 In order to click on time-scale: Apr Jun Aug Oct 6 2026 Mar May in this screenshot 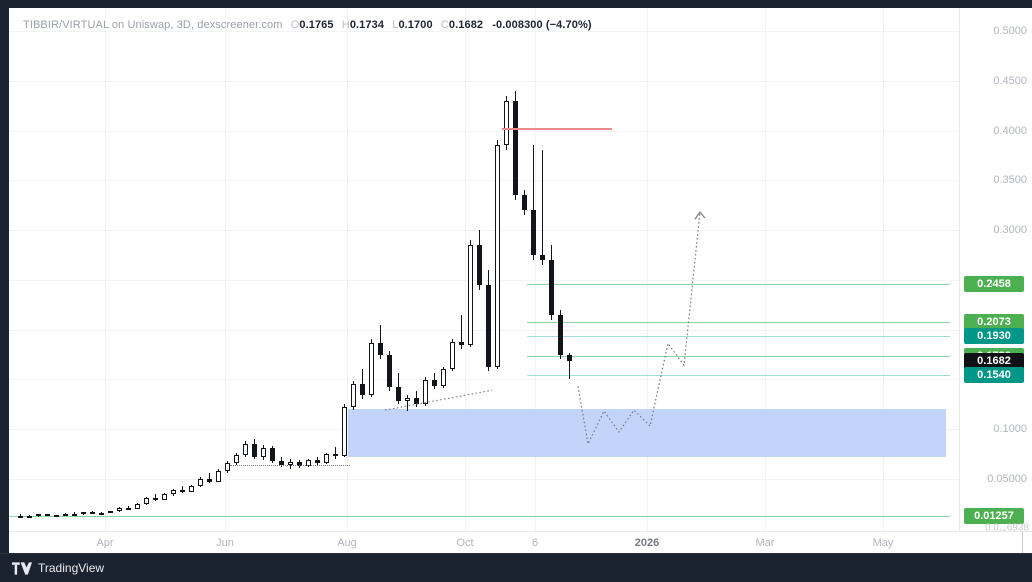, I will do `click(520, 542)`.